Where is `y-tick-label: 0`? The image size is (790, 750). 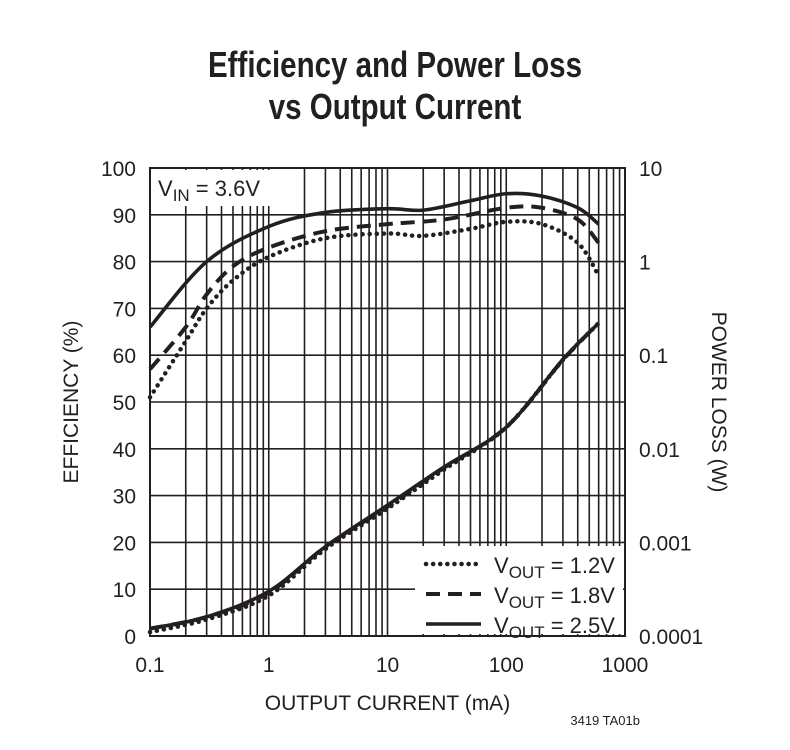 y-tick-label: 0 is located at coordinates (130, 637).